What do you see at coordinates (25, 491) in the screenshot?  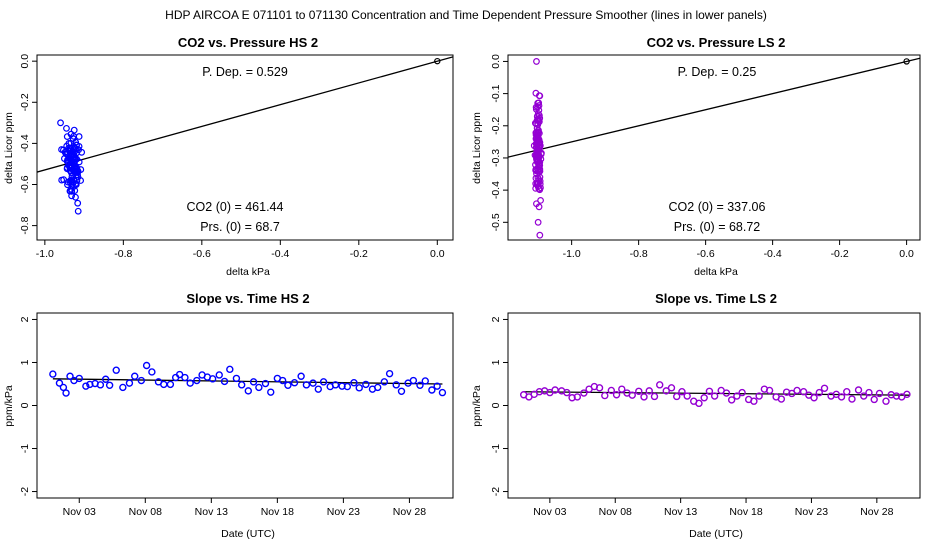 I see `y-tick-label: -2` at bounding box center [25, 491].